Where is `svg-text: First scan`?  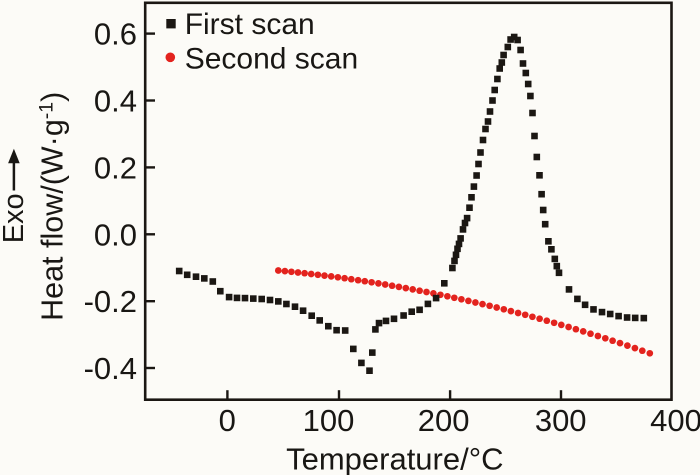 svg-text: First scan is located at coordinates (250, 24).